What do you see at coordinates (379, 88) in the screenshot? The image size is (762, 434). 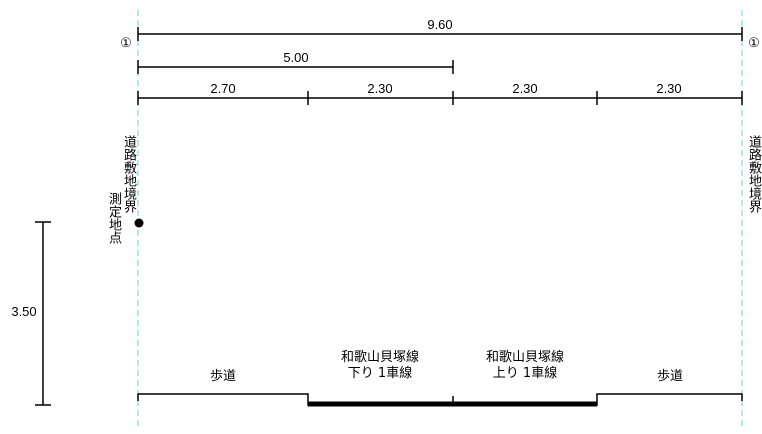 I see `segment-label-2: 2.30` at bounding box center [379, 88].